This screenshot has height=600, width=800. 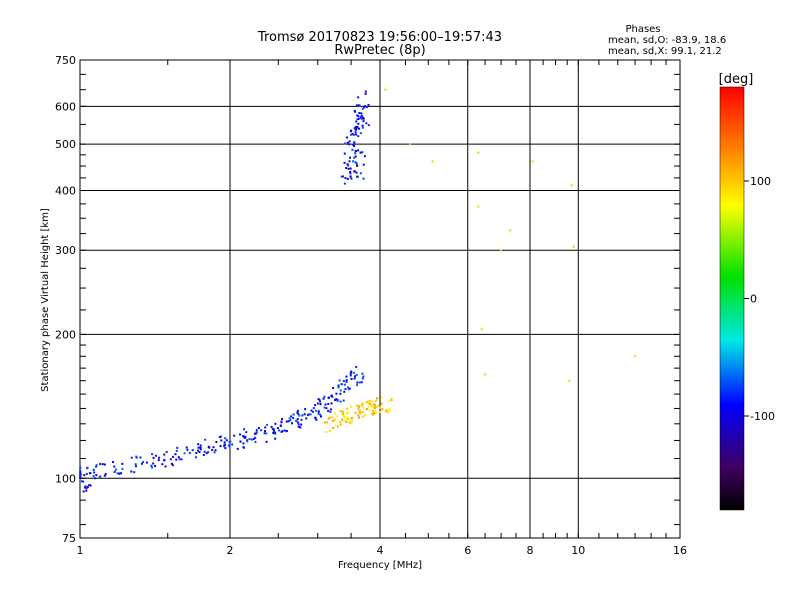 What do you see at coordinates (753, 299) in the screenshot?
I see `colorbar-tick-label: 0` at bounding box center [753, 299].